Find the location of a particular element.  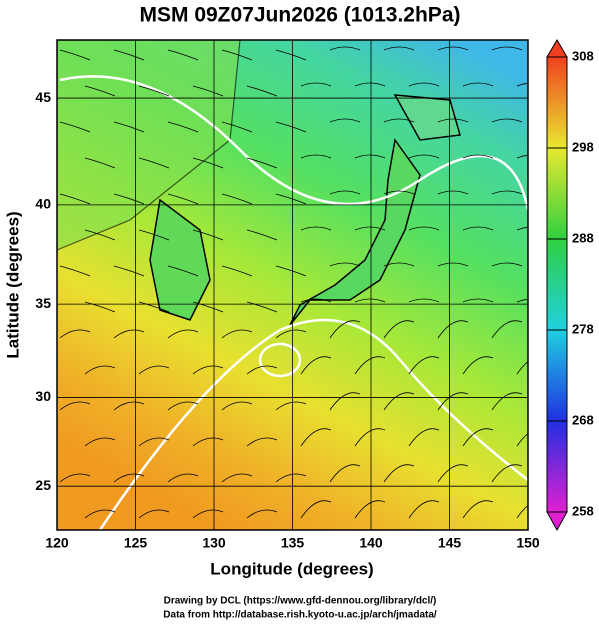

x-axis-label: Longitude (degrees) is located at coordinates (291, 568).